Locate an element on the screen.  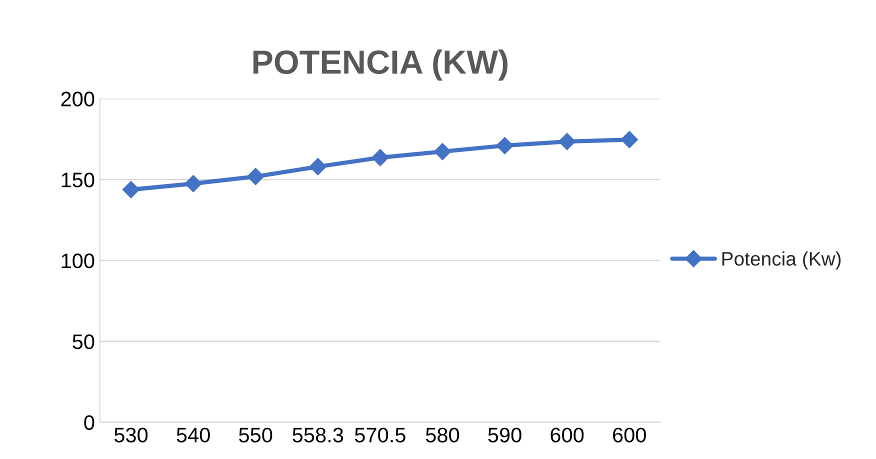
chart-title: POTENCIA (KW) is located at coordinates (380, 65).